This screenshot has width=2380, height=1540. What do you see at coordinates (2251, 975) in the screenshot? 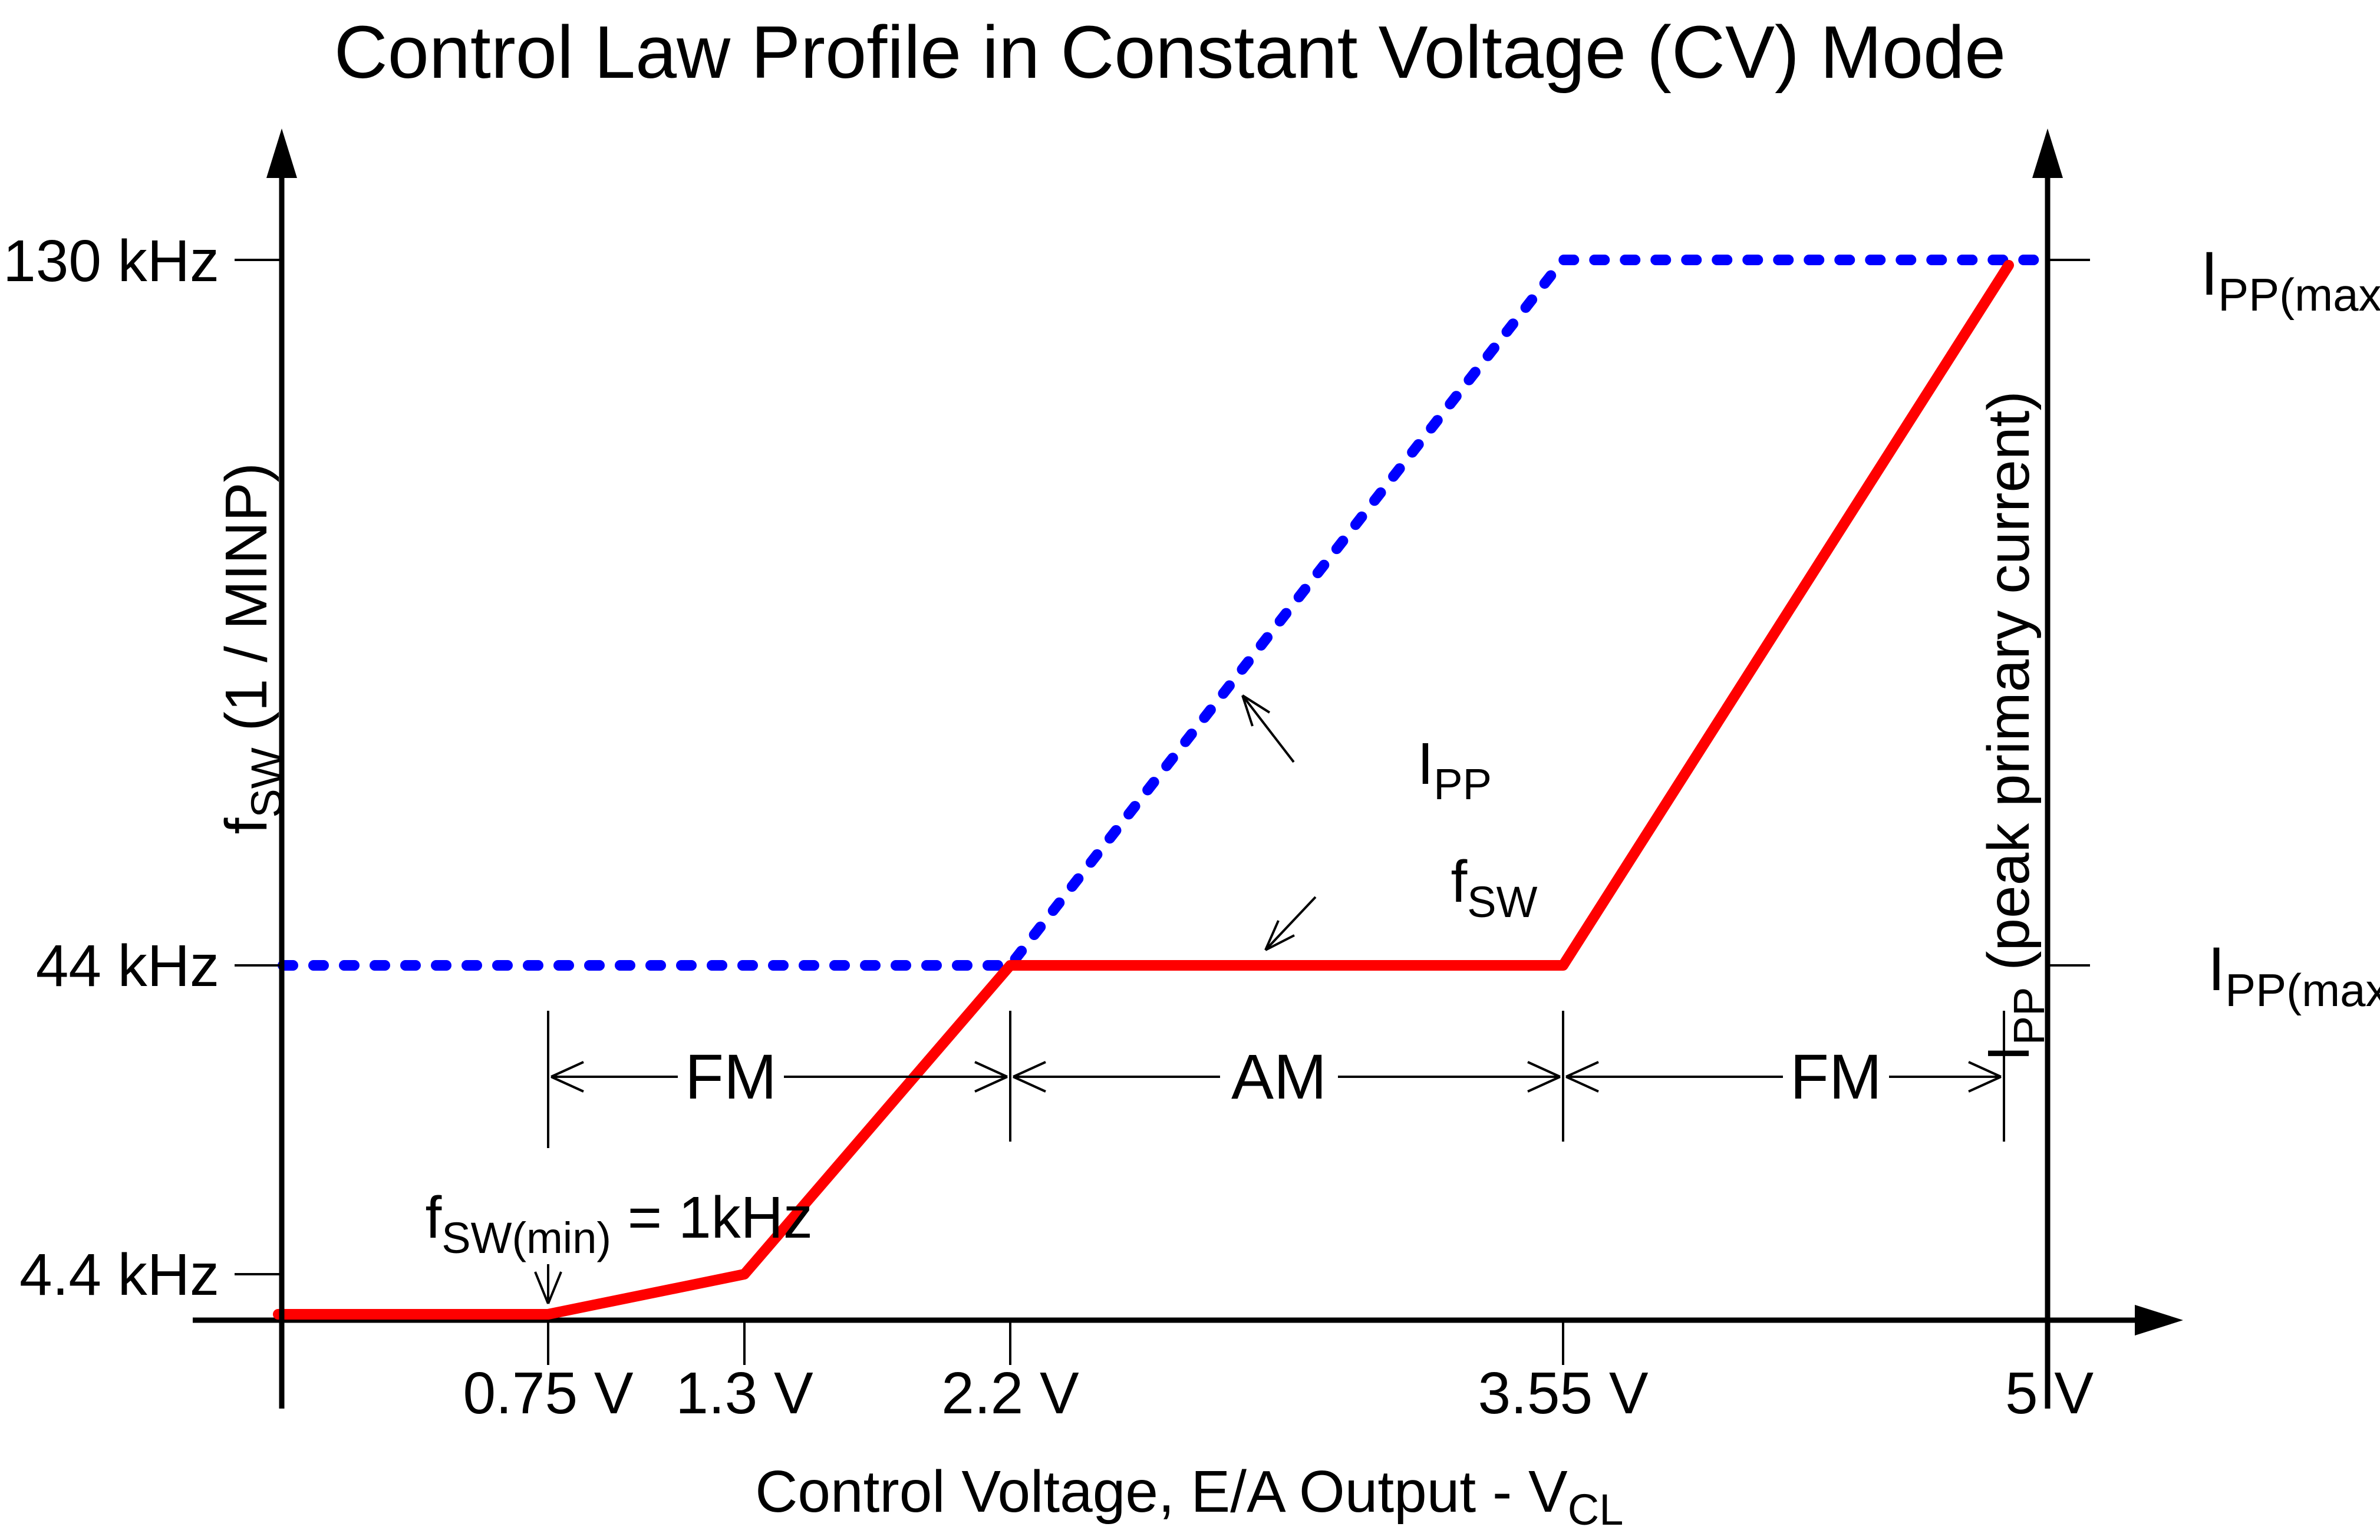
I see `y-right-tick-label-ippmax-3: IPP(max) / 3` at bounding box center [2251, 975].